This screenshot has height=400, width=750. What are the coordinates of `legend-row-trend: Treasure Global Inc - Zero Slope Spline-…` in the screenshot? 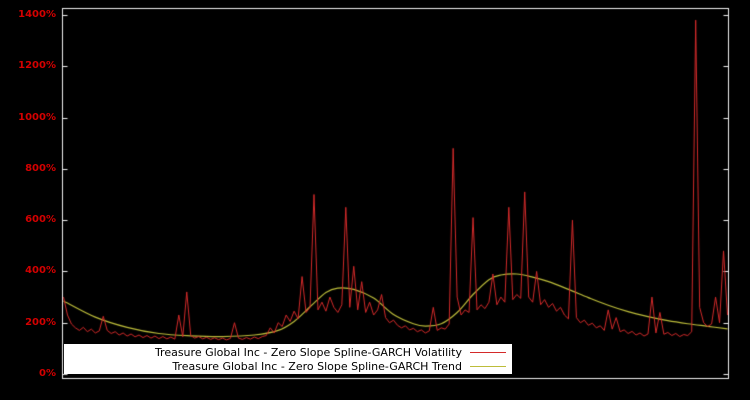 It's located at (288, 366).